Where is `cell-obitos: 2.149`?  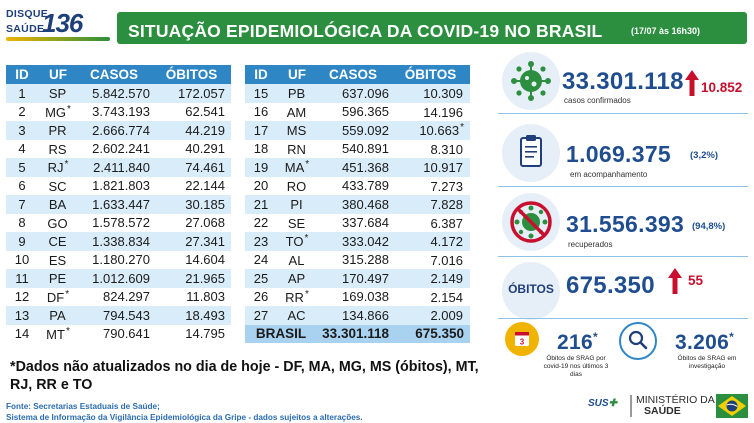 cell-obitos: 2.149 is located at coordinates (433, 278).